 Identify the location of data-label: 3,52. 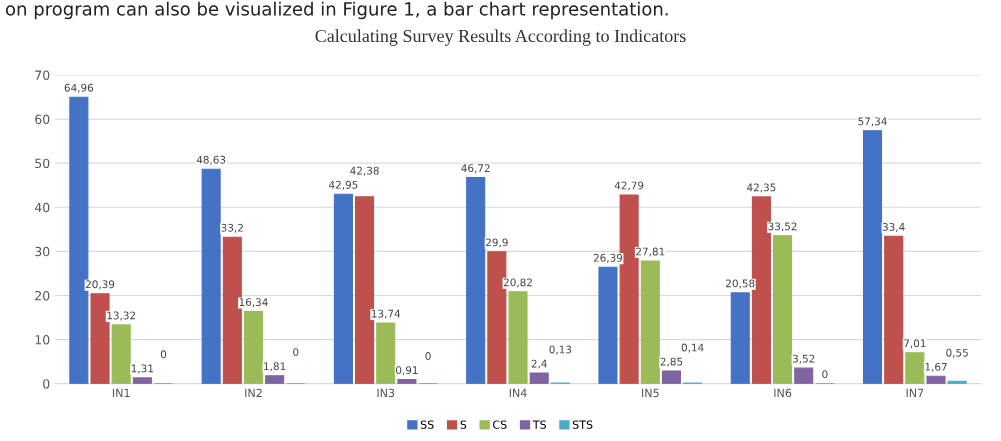
(803, 359).